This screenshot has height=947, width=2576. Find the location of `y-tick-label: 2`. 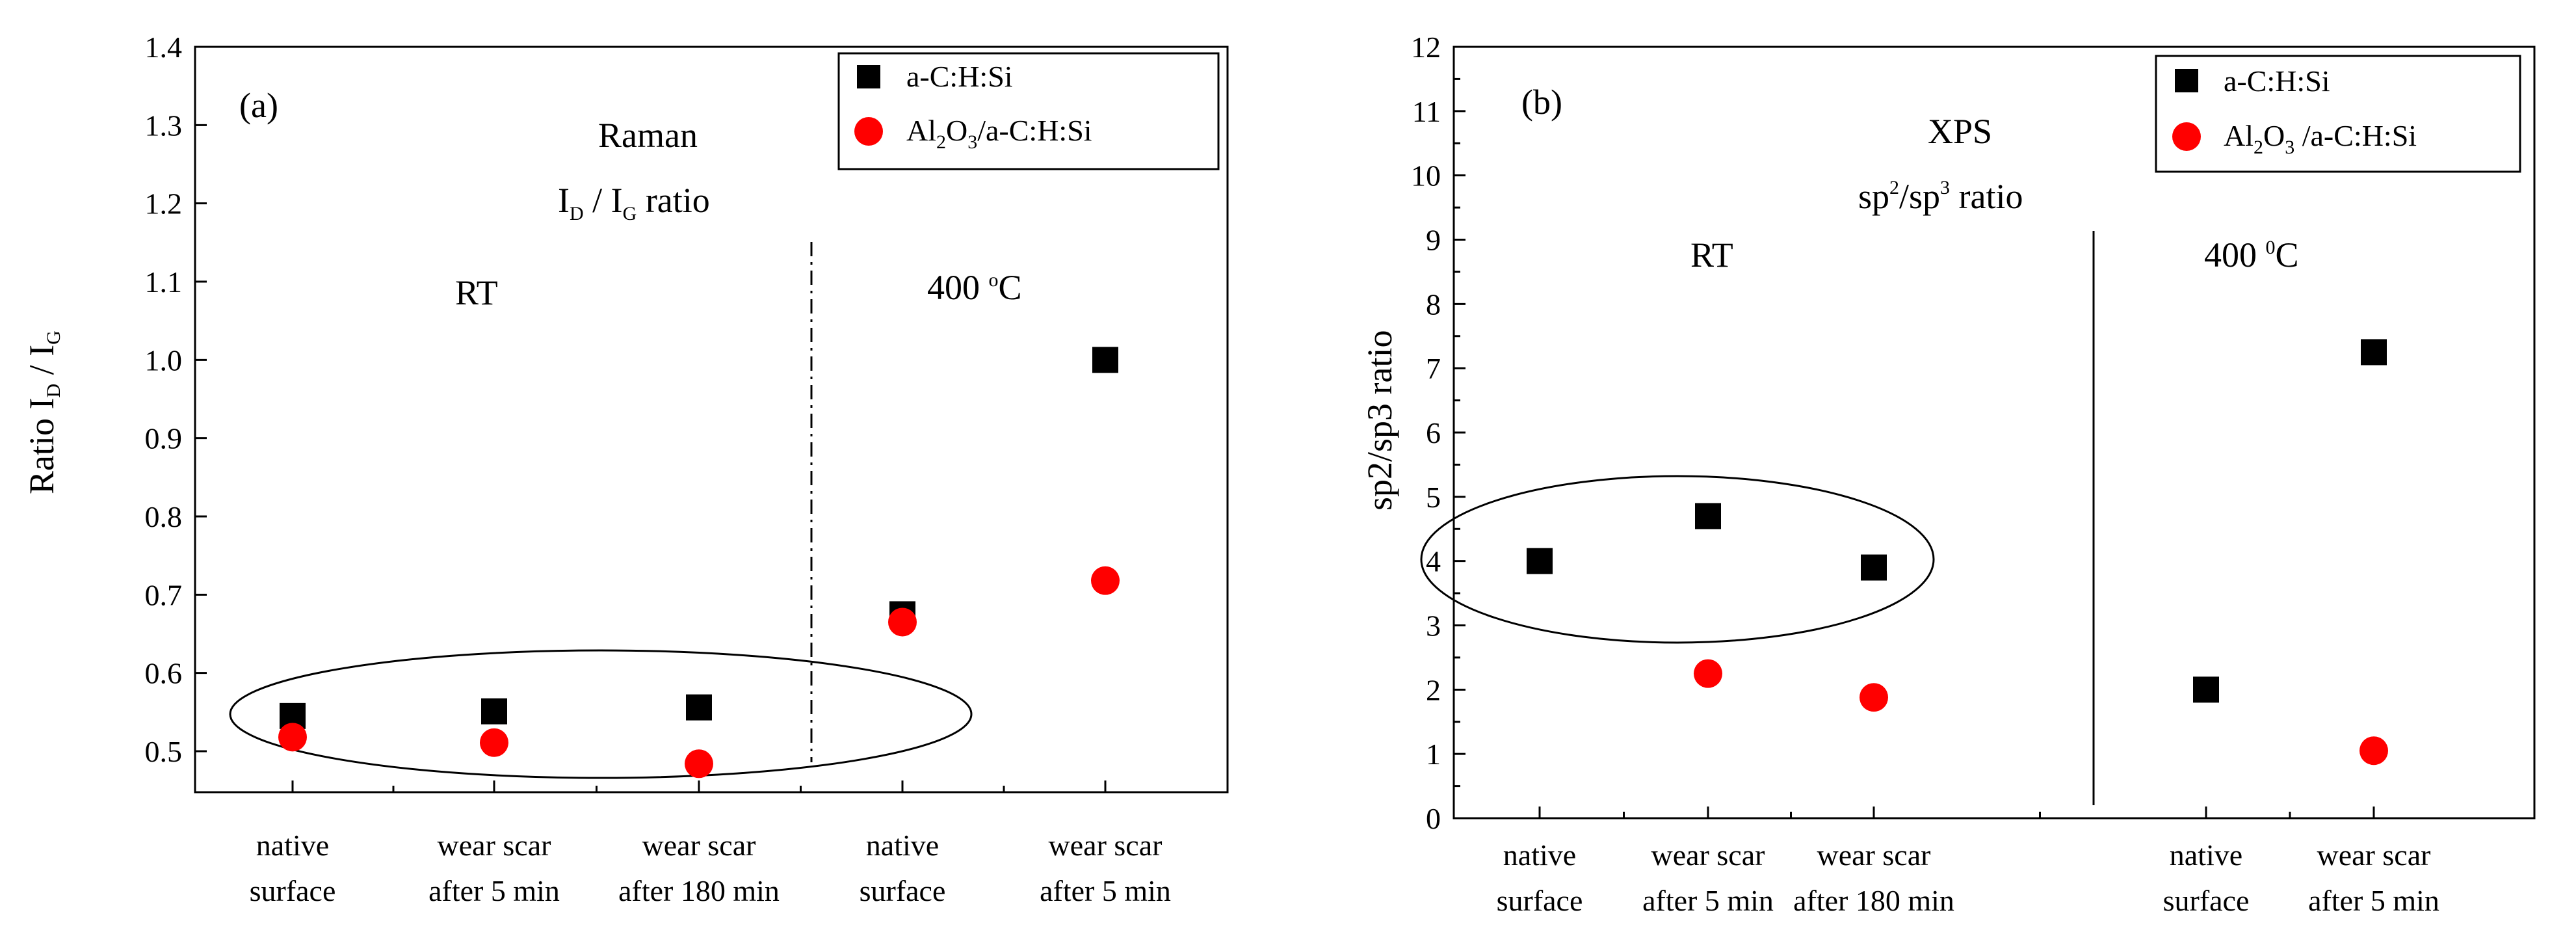

y-tick-label: 2 is located at coordinates (1433, 689).